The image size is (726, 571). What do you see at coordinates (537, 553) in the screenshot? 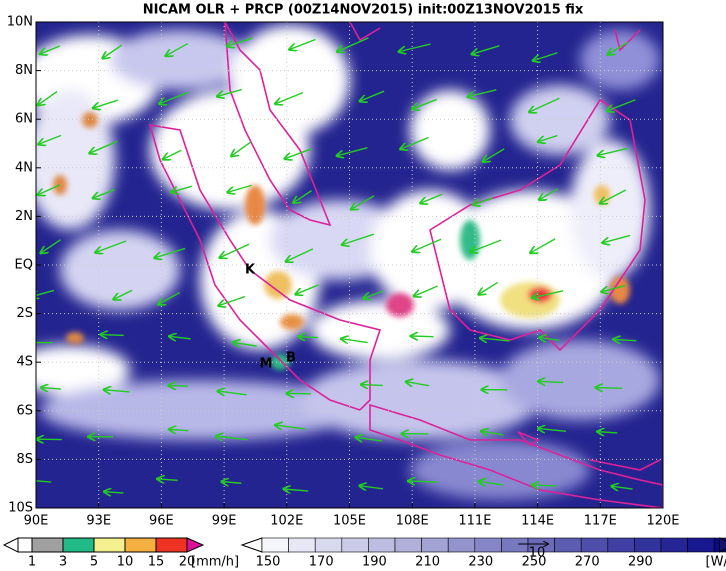
I see `reference-label: 10` at bounding box center [537, 553].